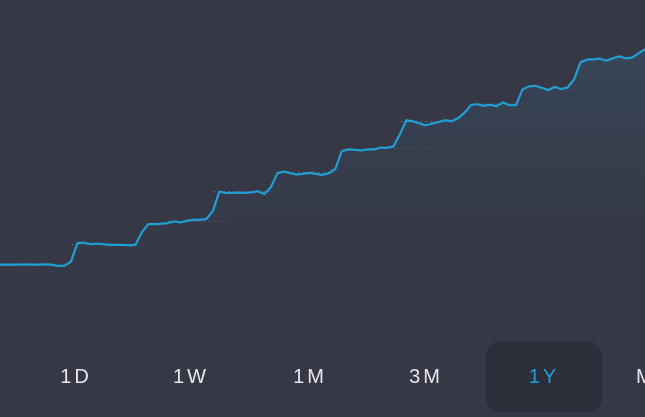 Image resolution: width=645 pixels, height=417 pixels. Describe the element at coordinates (76, 377) in the screenshot. I see `range-button-1d: 1D` at that location.